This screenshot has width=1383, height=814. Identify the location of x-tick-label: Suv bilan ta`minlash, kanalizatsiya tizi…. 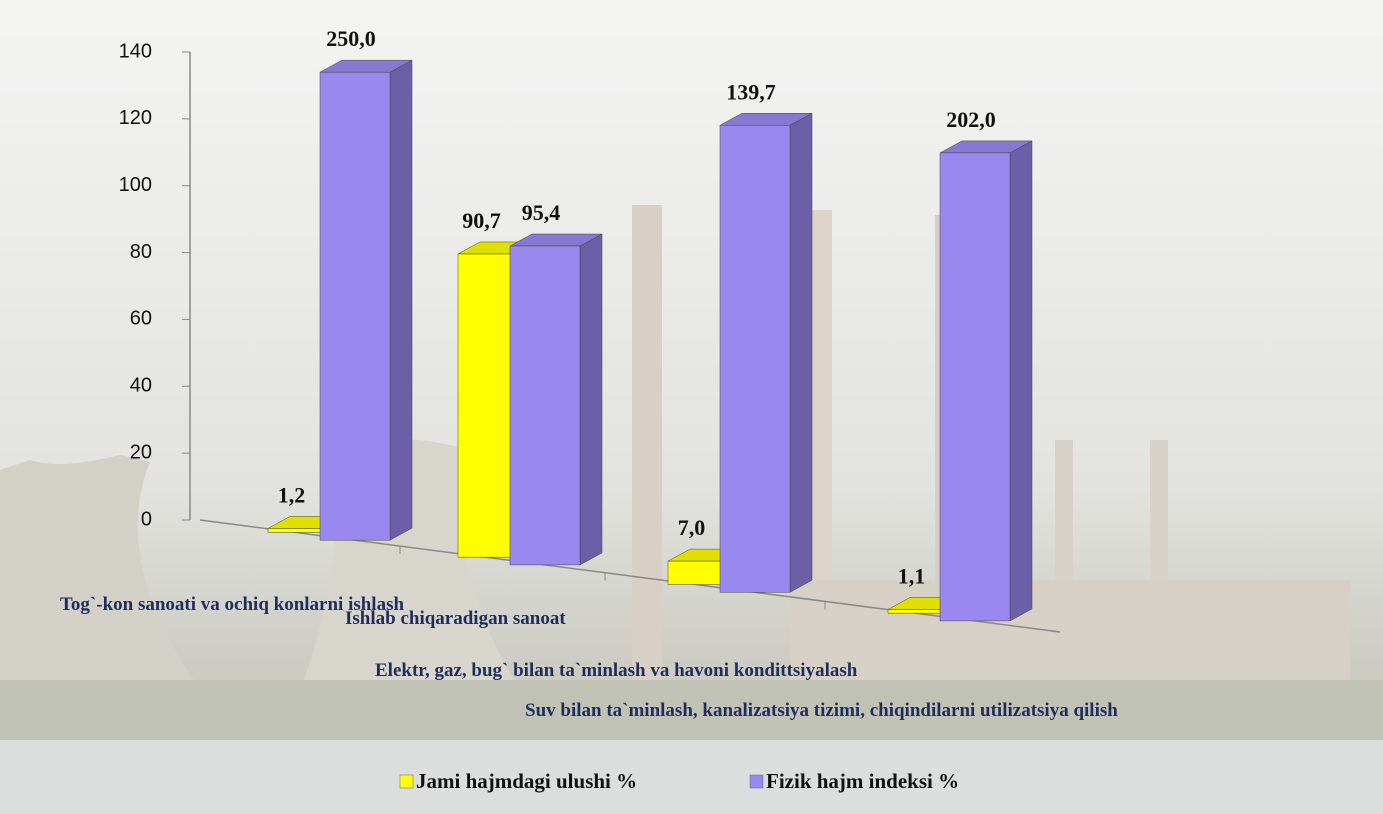
(821, 710).